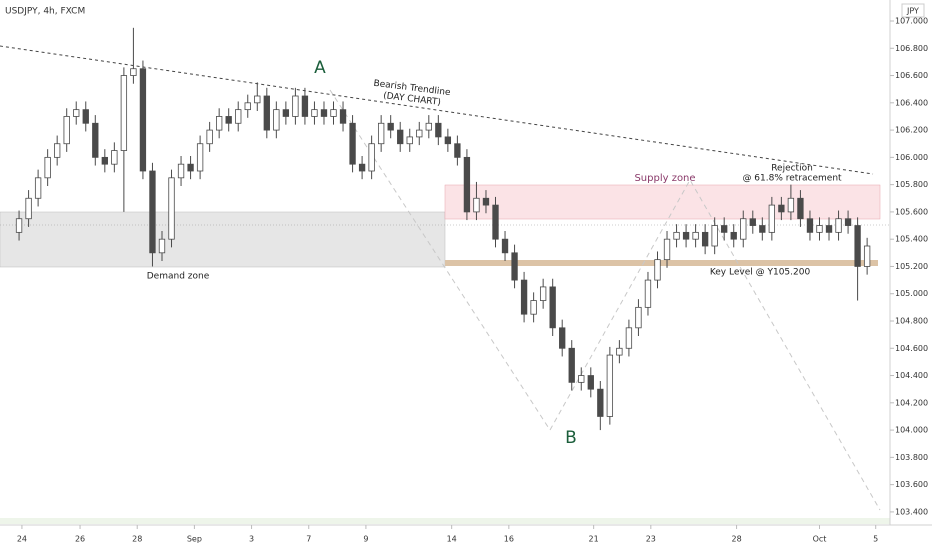  Describe the element at coordinates (178, 277) in the screenshot. I see `demand-label: Demand zone` at that location.